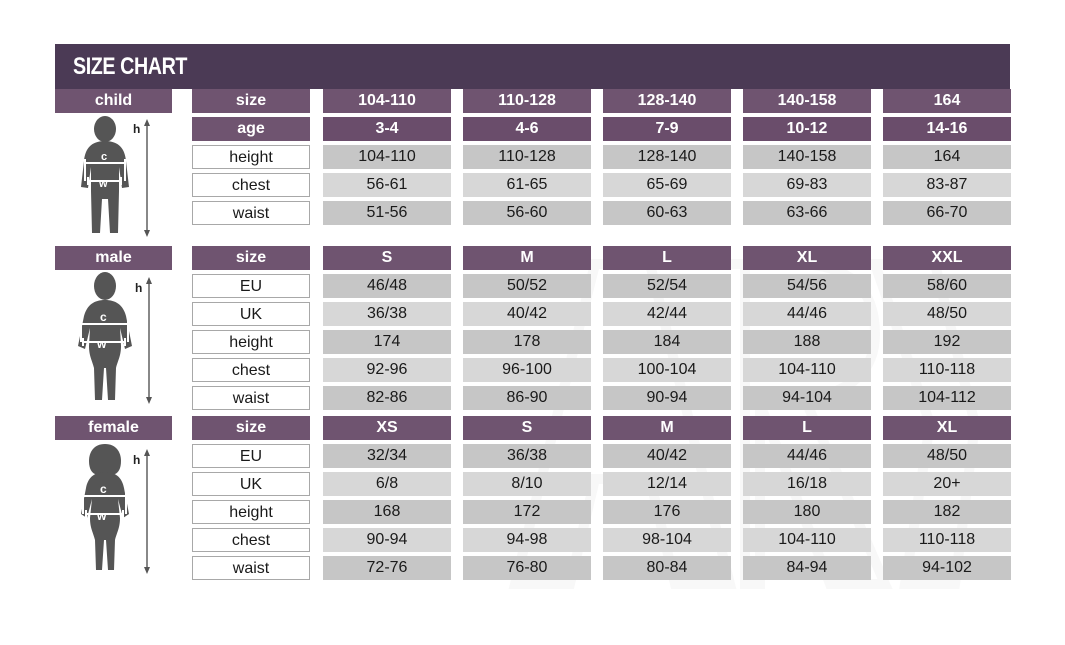 Image resolution: width=1065 pixels, height=645 pixels. Describe the element at coordinates (113, 428) in the screenshot. I see `category-badge-female: female` at that location.